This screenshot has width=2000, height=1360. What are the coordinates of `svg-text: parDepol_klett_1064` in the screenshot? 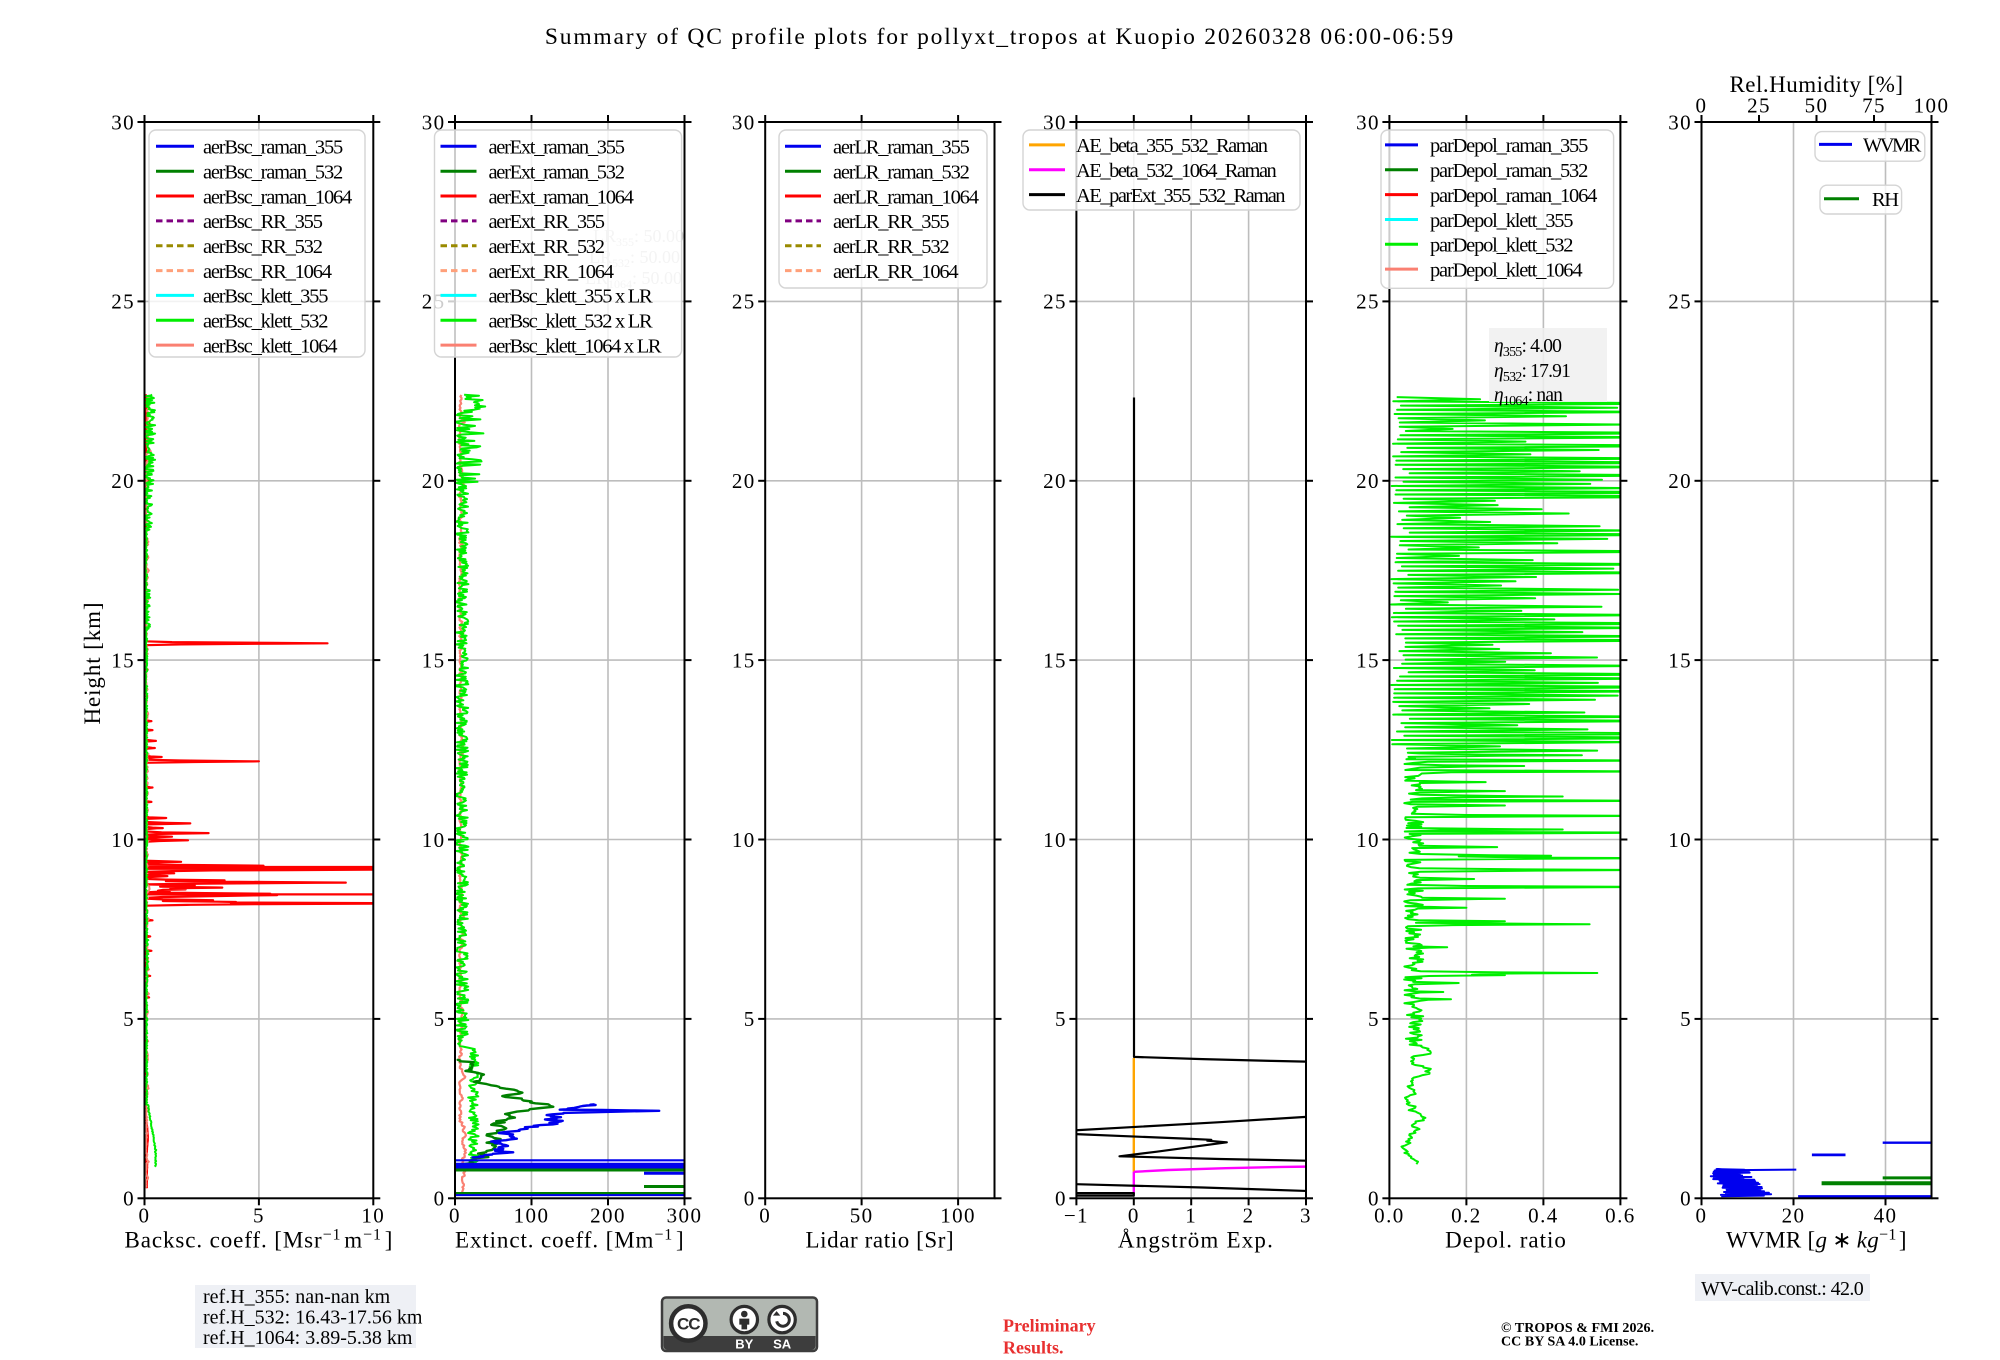 It's located at (1506, 270).